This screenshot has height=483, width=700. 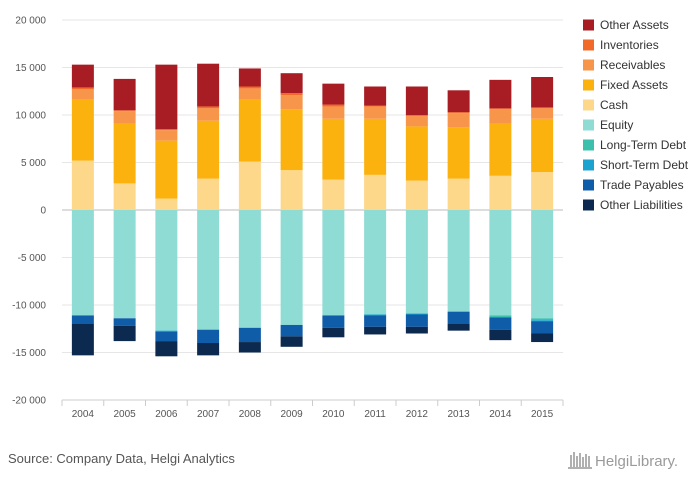 I want to click on y-tick-label: -20 000, so click(x=29, y=401).